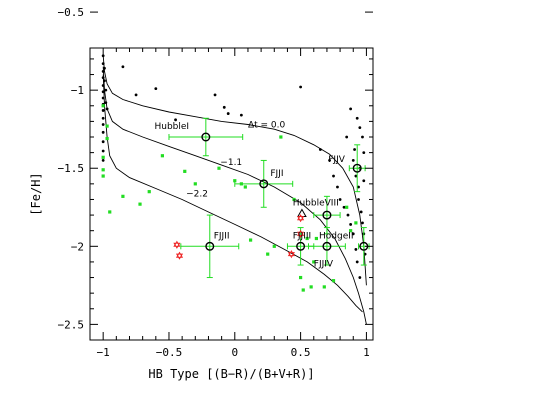  I want to click on cluster-label: FJJV, so click(336, 160).